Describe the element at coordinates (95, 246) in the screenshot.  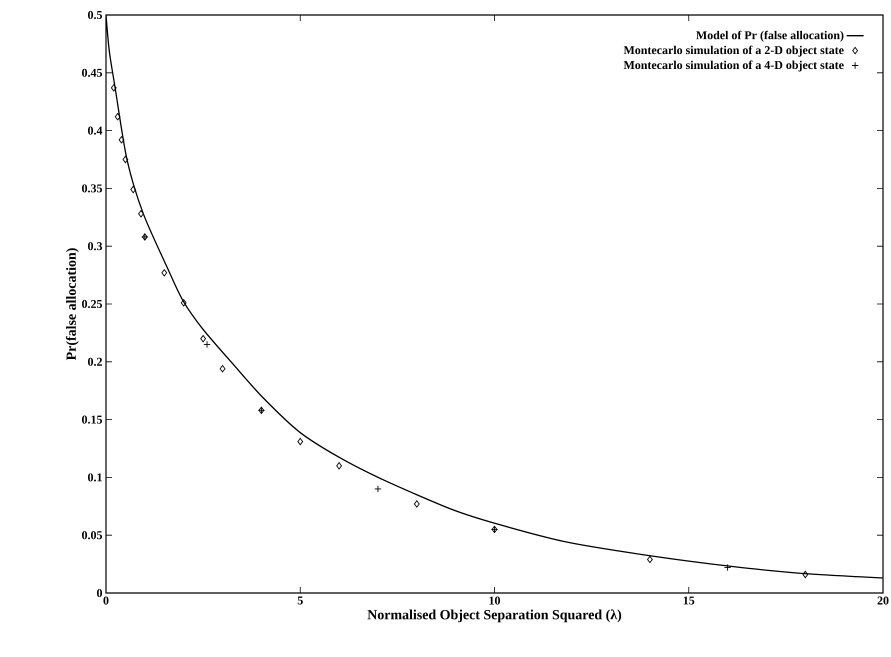
I see `y-tick-label: 0.3` at that location.